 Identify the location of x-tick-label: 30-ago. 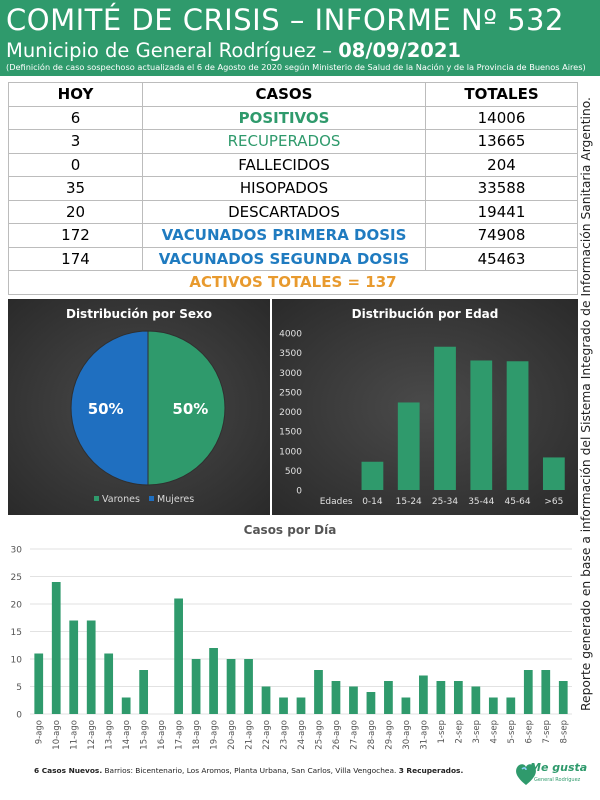
(407, 735).